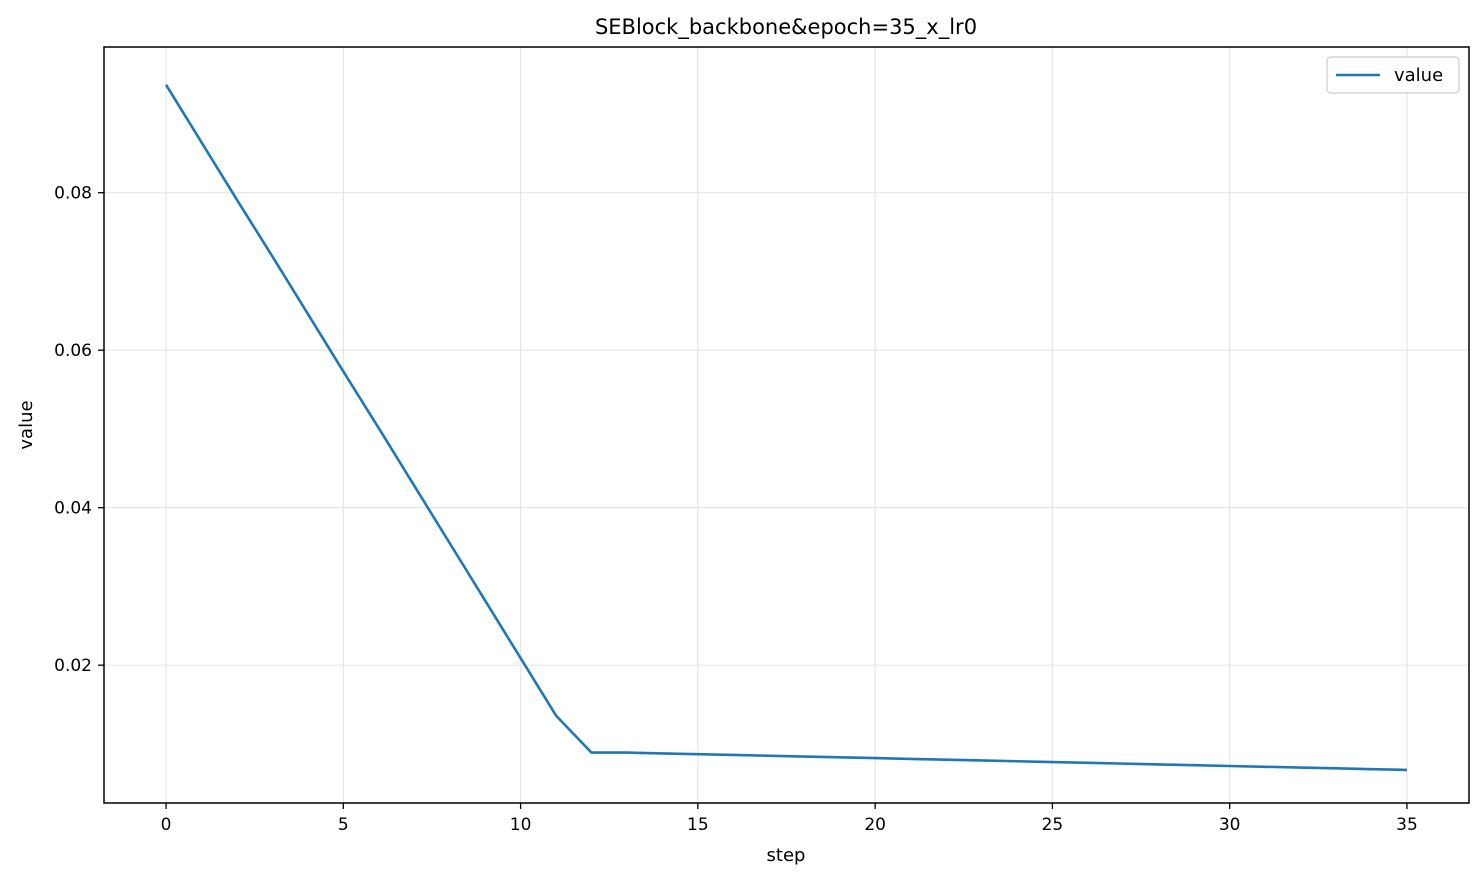  What do you see at coordinates (1230, 825) in the screenshot?
I see `x-tick-label: 30` at bounding box center [1230, 825].